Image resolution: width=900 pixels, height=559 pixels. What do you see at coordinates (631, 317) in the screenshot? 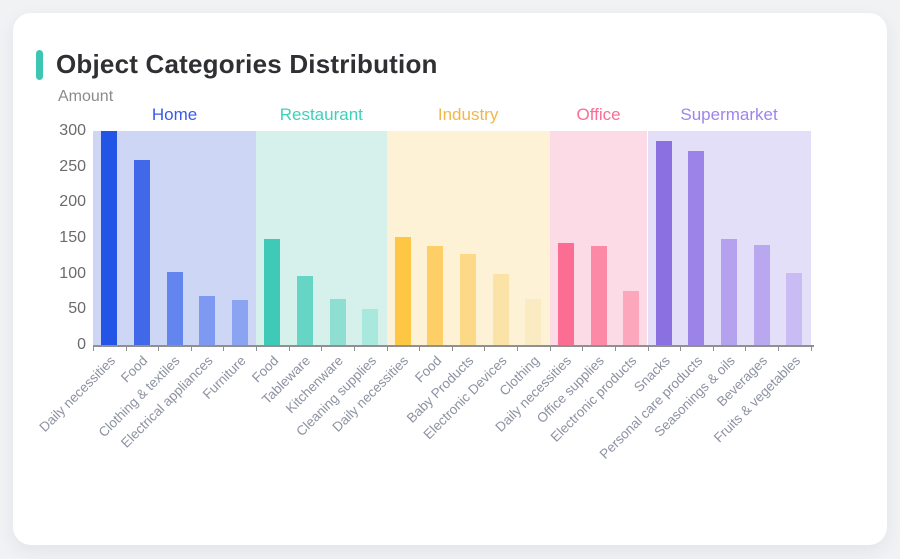
I see `bar-office-electronic-products` at bounding box center [631, 317].